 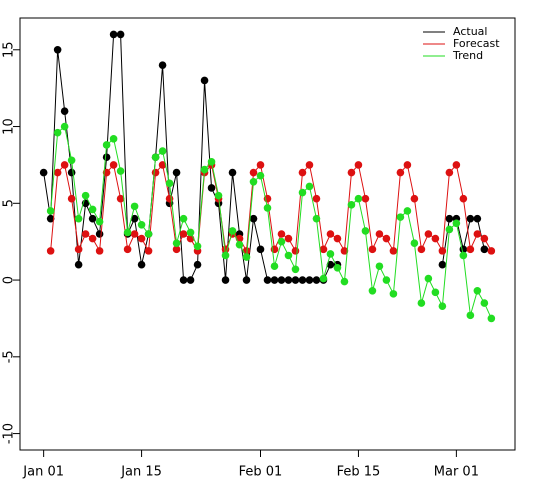 What do you see at coordinates (359, 472) in the screenshot?
I see `x-tick-label: Feb 15` at bounding box center [359, 472].